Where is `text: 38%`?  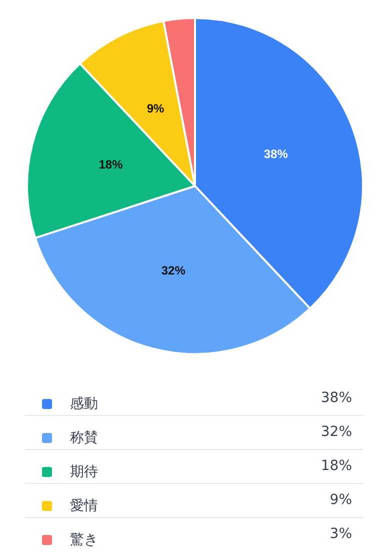 text: 38% is located at coordinates (336, 398).